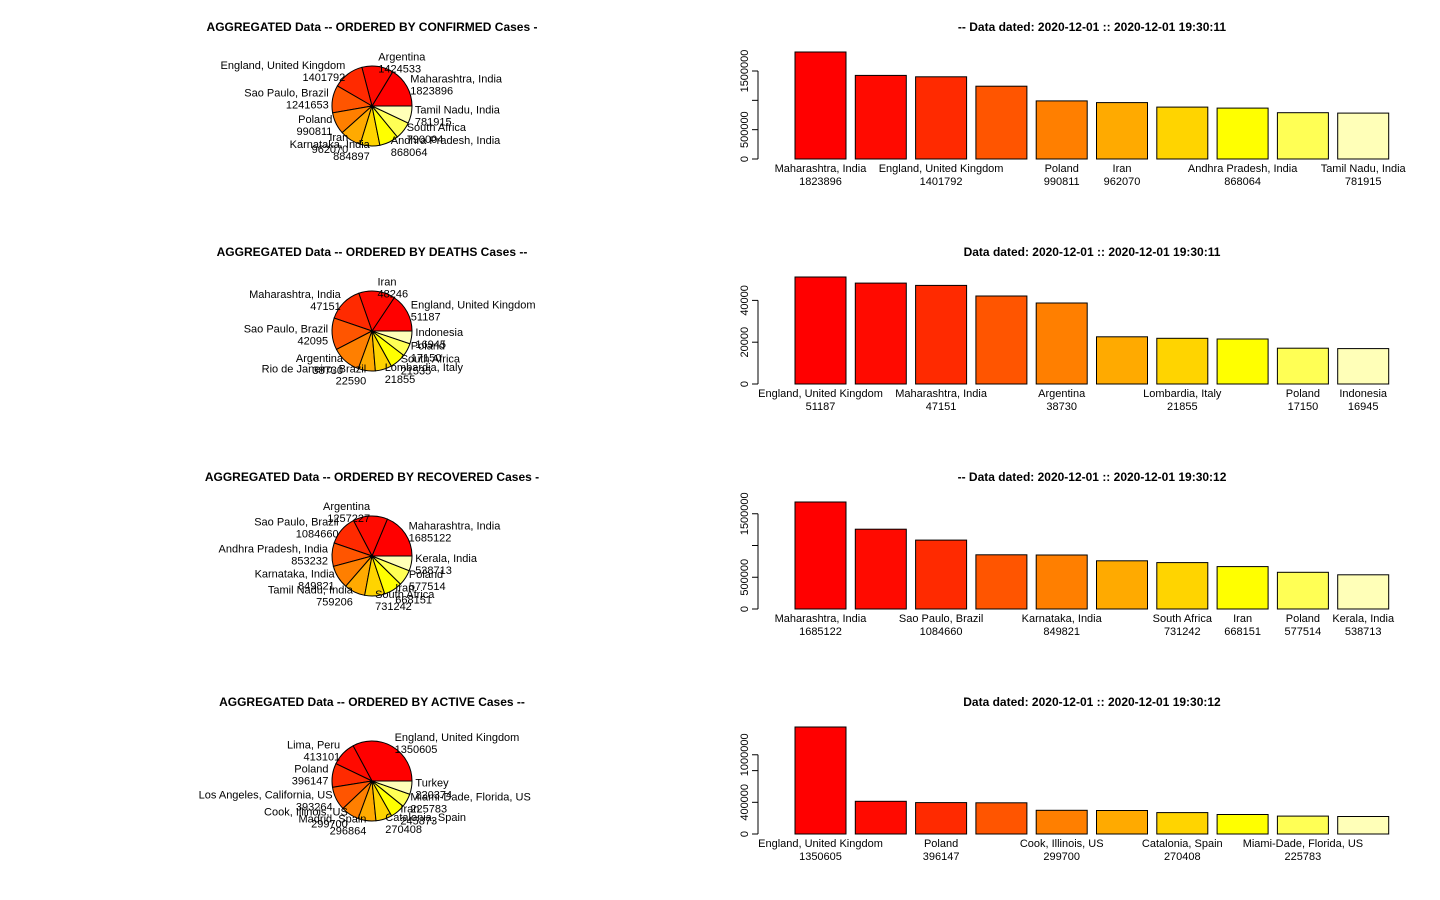  I want to click on pie-slice-label: Indonesia, so click(439, 333).